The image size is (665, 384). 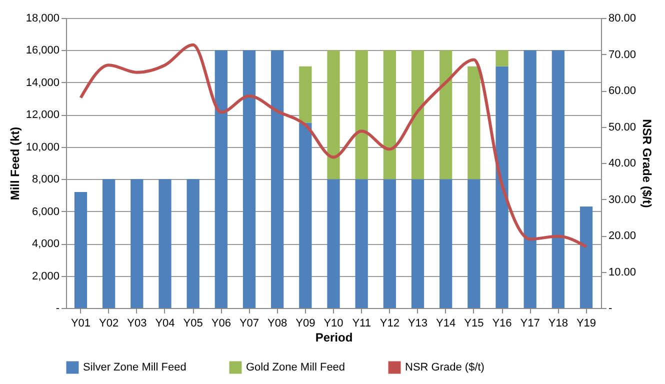 What do you see at coordinates (306, 324) in the screenshot?
I see `x-tick-label: Y09` at bounding box center [306, 324].